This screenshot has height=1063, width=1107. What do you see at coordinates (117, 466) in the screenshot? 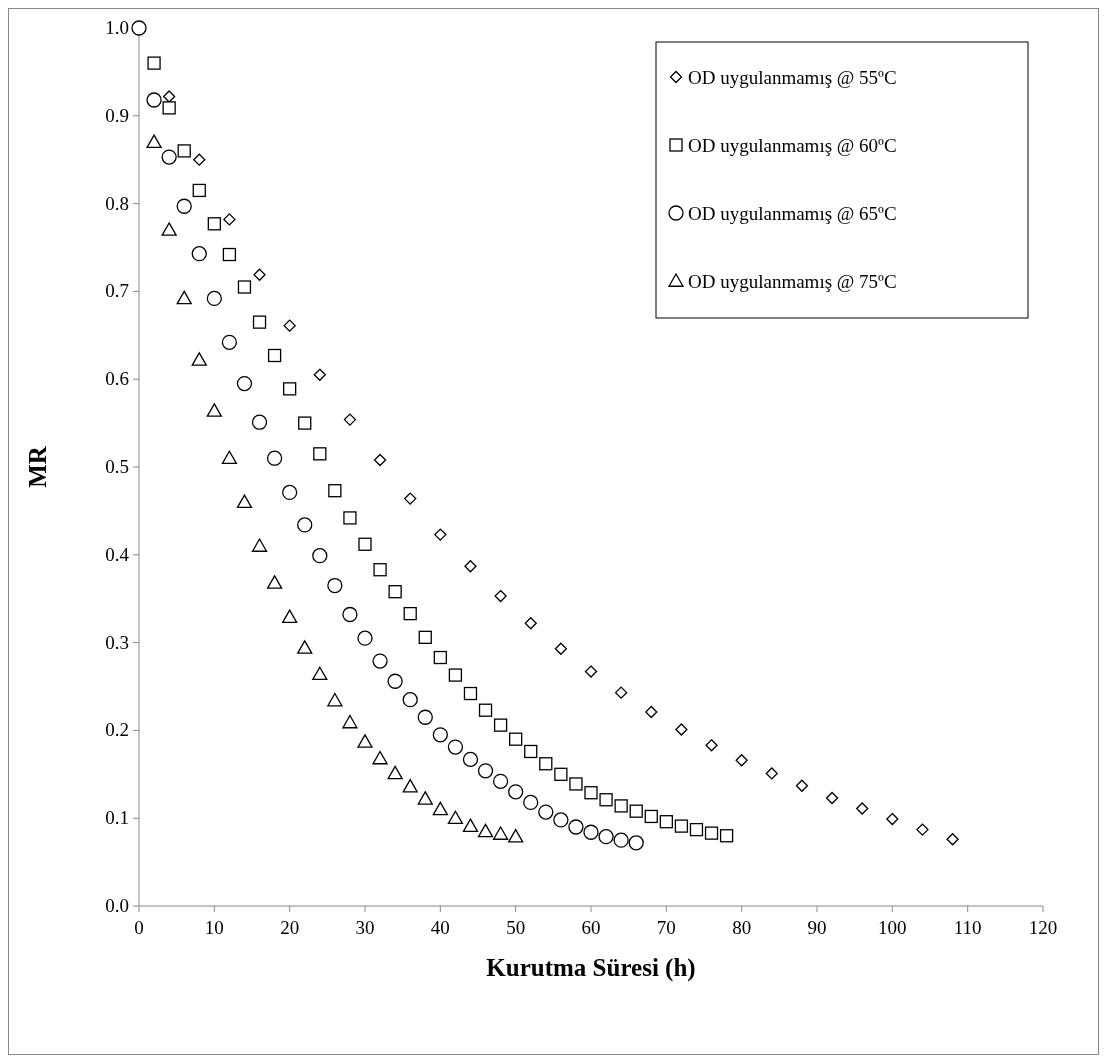
I see `y-tick-label: 0.5` at bounding box center [117, 466].